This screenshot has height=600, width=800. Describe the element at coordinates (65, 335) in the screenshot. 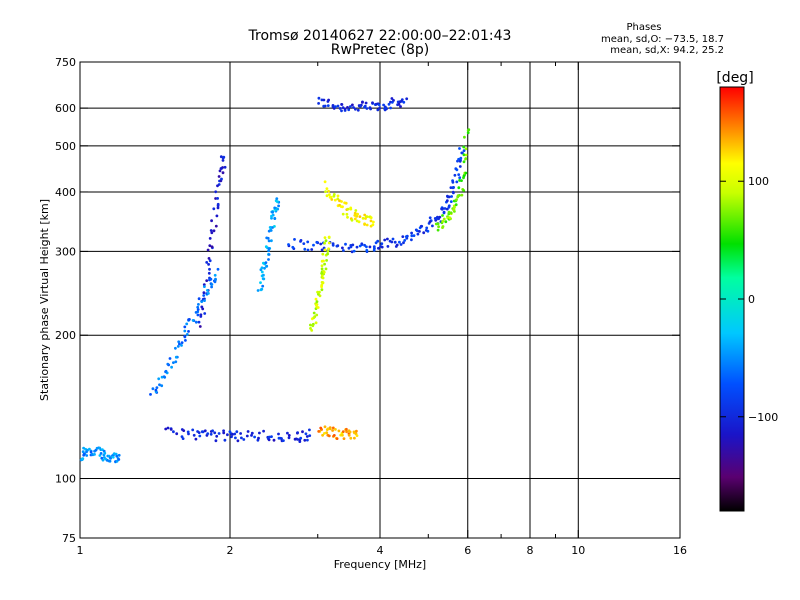

I see `y-tick-label: 200` at that location.